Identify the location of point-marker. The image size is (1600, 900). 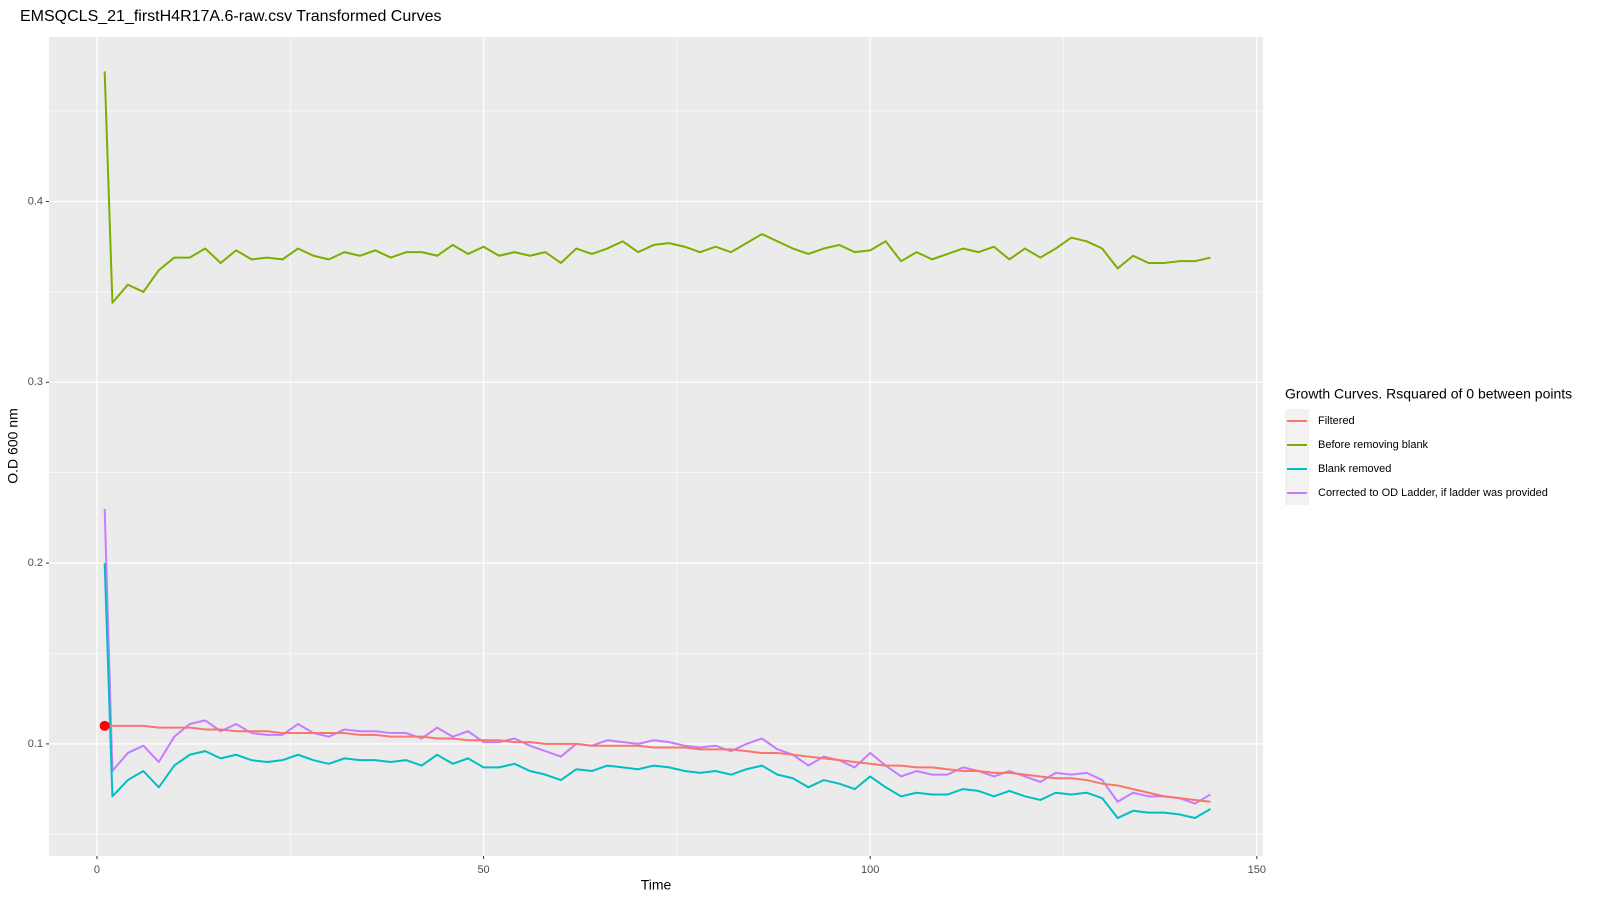
(104, 725).